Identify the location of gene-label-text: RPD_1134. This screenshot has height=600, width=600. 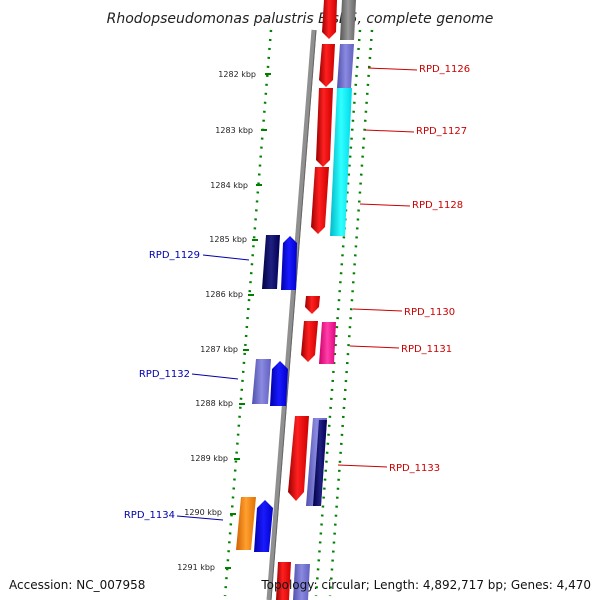
(149, 515).